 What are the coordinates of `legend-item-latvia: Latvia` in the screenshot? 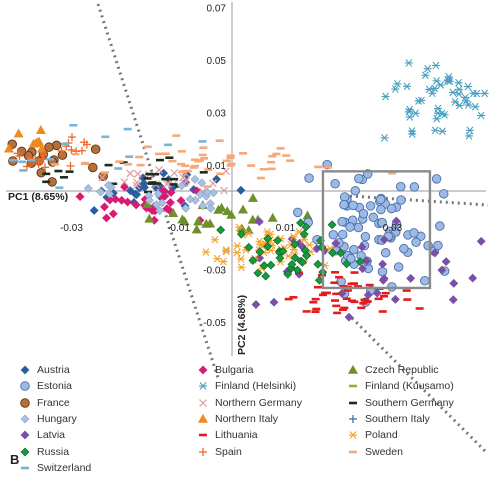 It's located at (41, 435).